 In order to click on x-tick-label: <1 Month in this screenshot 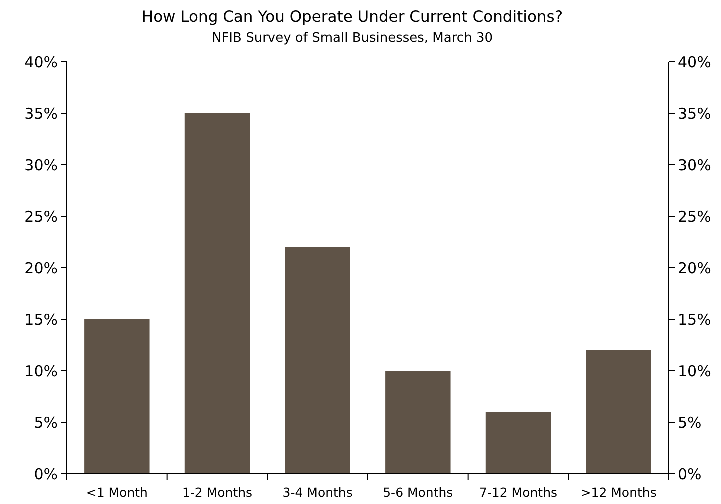, I will do `click(117, 492)`.